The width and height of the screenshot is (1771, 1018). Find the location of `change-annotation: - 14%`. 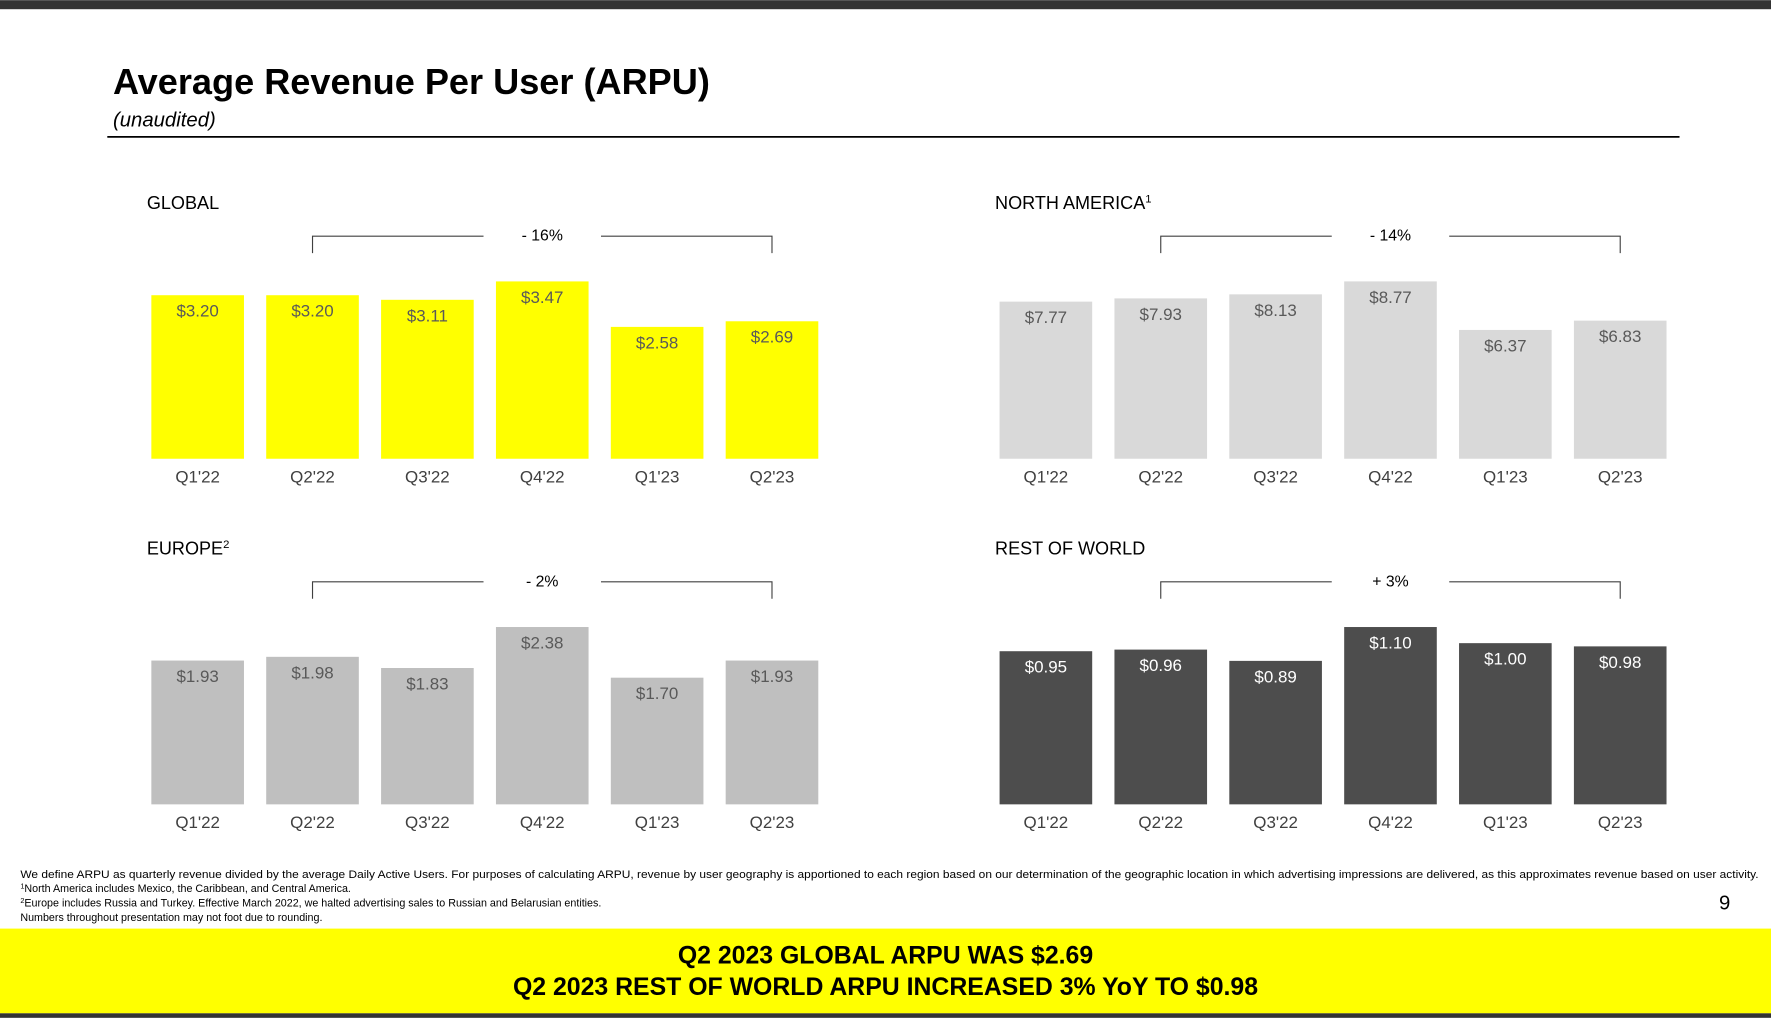

change-annotation: - 14% is located at coordinates (1390, 236).